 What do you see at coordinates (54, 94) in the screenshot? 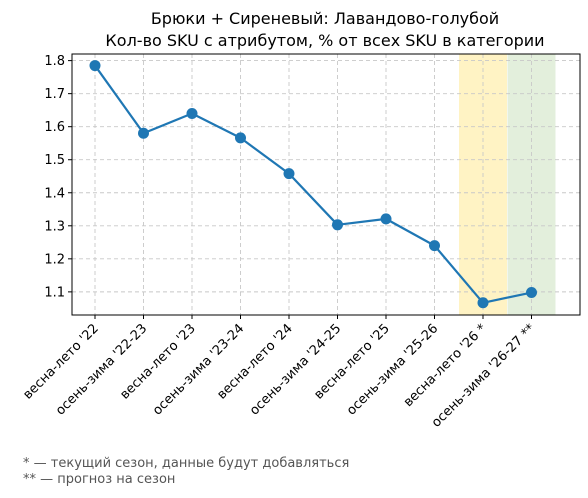
I see `y-tick-label: 1.7` at bounding box center [54, 94].